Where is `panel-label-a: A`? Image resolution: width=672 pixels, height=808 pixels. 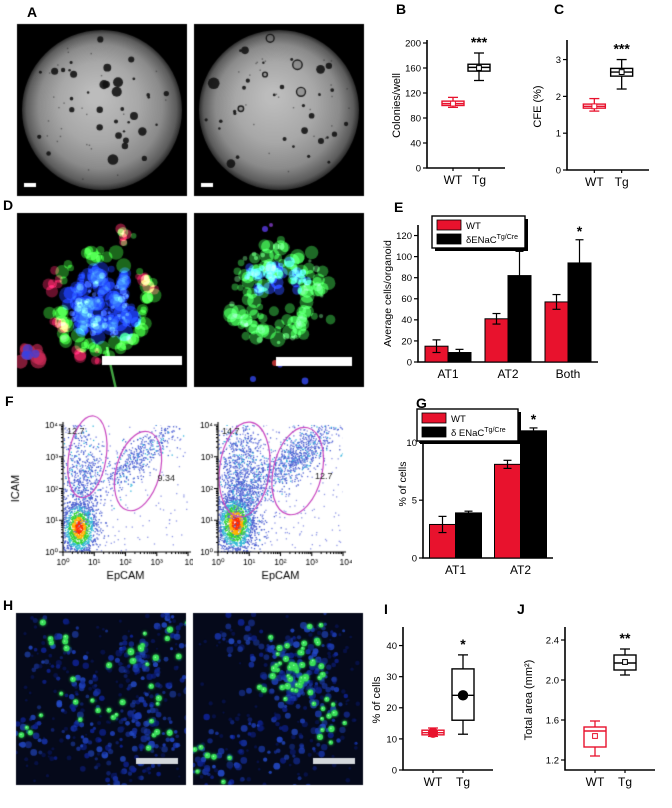
panel-label-a: A is located at coordinates (32, 12).